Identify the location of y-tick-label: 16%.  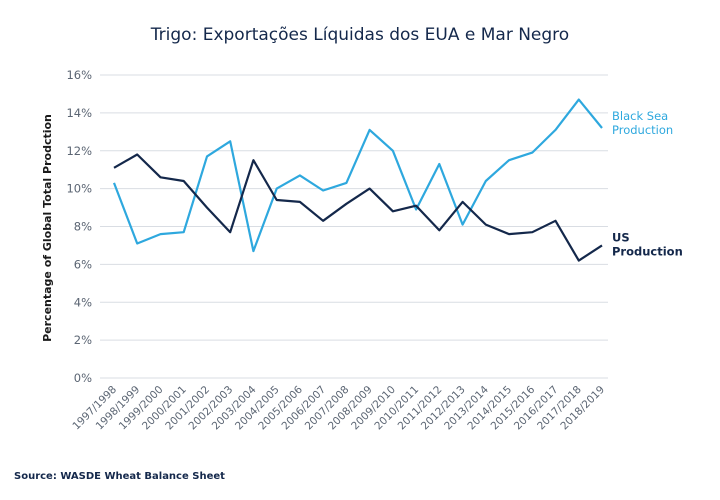
(79, 75).